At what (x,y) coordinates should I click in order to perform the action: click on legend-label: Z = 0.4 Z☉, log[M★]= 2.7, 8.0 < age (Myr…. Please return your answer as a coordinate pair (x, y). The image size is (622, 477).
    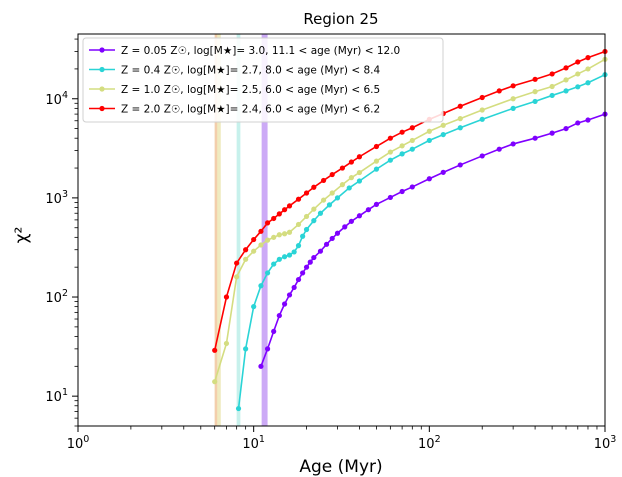
    Looking at the image, I should click on (251, 71).